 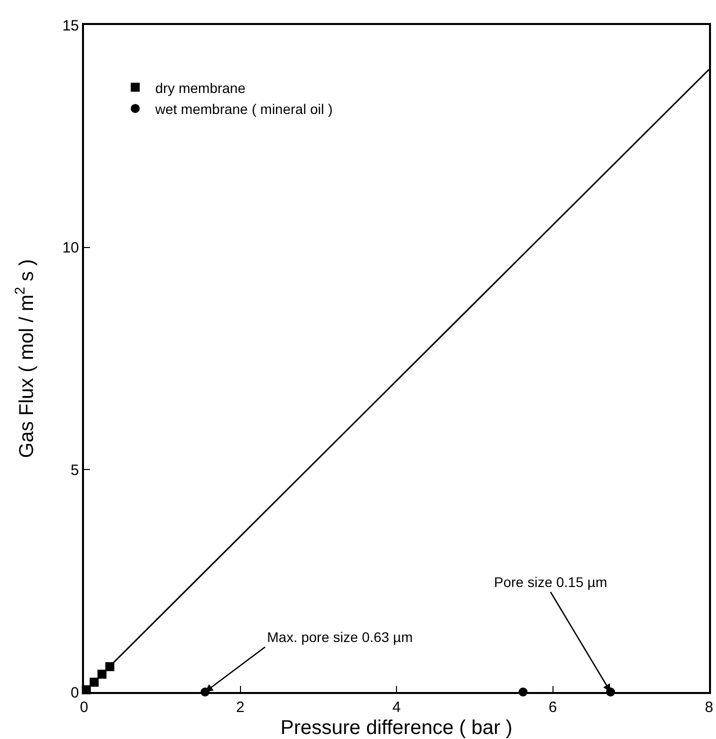 What do you see at coordinates (200, 88) in the screenshot?
I see `legend-label: dry membrane` at bounding box center [200, 88].